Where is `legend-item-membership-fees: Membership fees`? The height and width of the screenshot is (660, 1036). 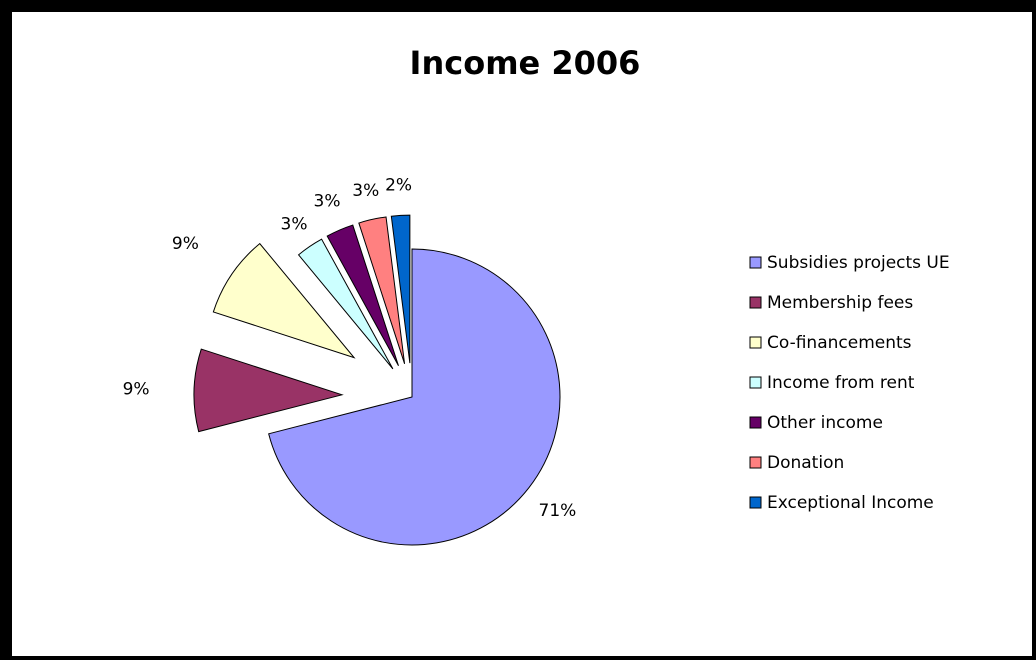 legend-item-membership-fees: Membership fees is located at coordinates (831, 303).